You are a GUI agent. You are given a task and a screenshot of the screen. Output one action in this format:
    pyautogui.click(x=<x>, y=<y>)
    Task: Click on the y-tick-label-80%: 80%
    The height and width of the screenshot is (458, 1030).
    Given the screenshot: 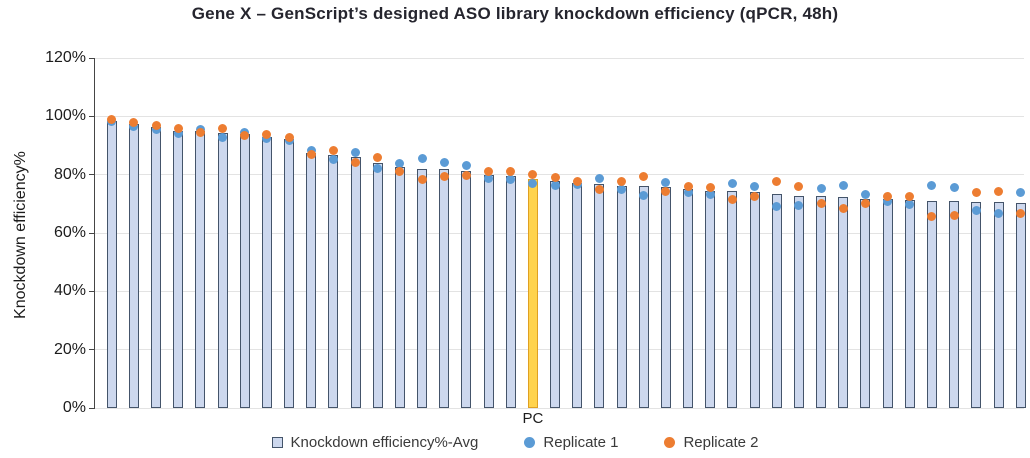 What is the action you would take?
    pyautogui.click(x=69, y=174)
    